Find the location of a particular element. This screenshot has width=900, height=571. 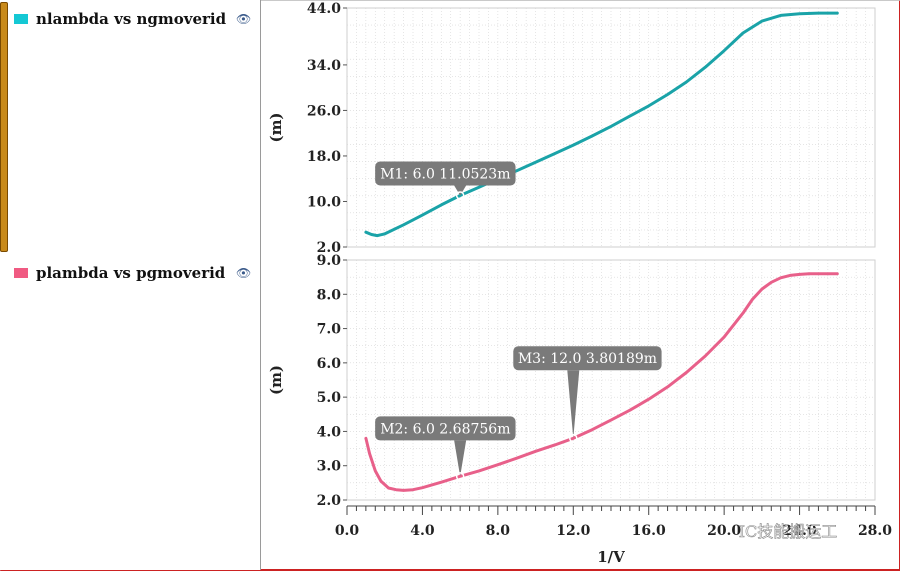

x-tick-label: 20.0 is located at coordinates (724, 531).